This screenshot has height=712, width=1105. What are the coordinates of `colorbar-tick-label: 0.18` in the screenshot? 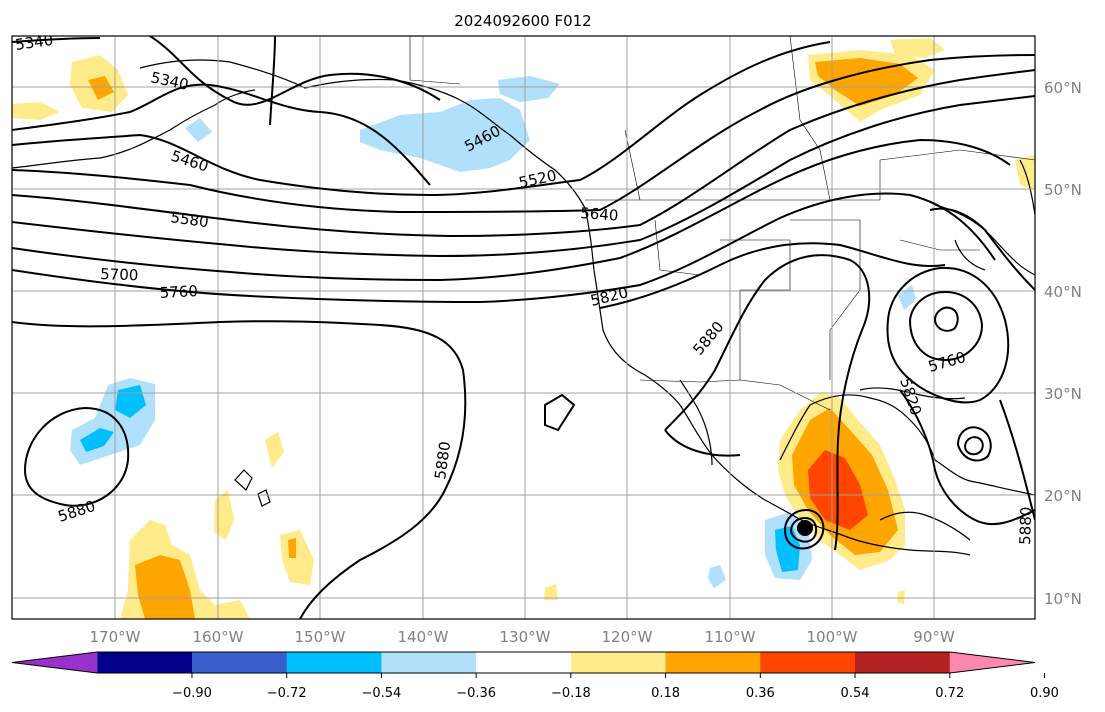 It's located at (665, 693).